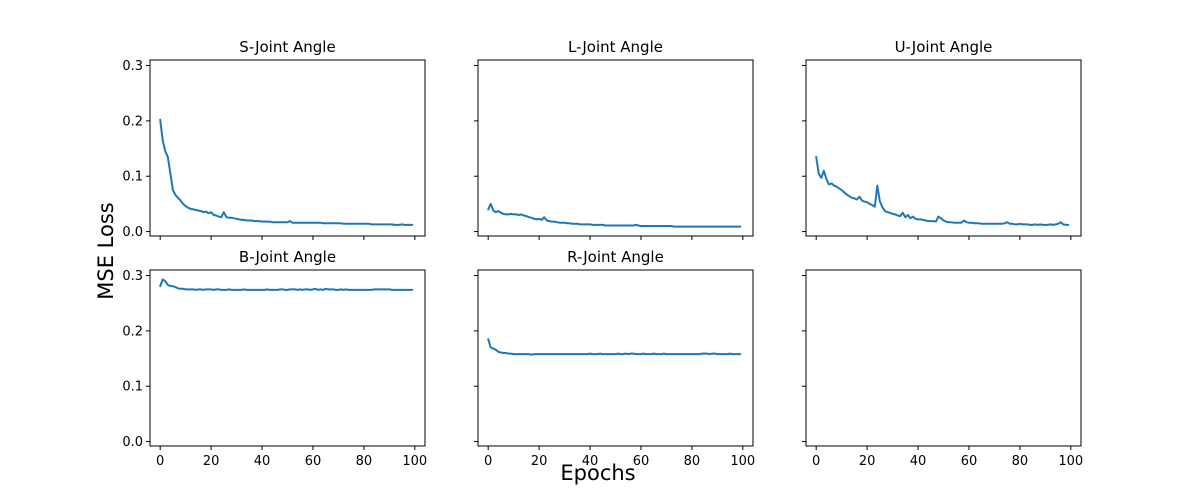 The height and width of the screenshot is (500, 1200). What do you see at coordinates (944, 47) in the screenshot?
I see `subplot-title: U-Joint Angle` at bounding box center [944, 47].